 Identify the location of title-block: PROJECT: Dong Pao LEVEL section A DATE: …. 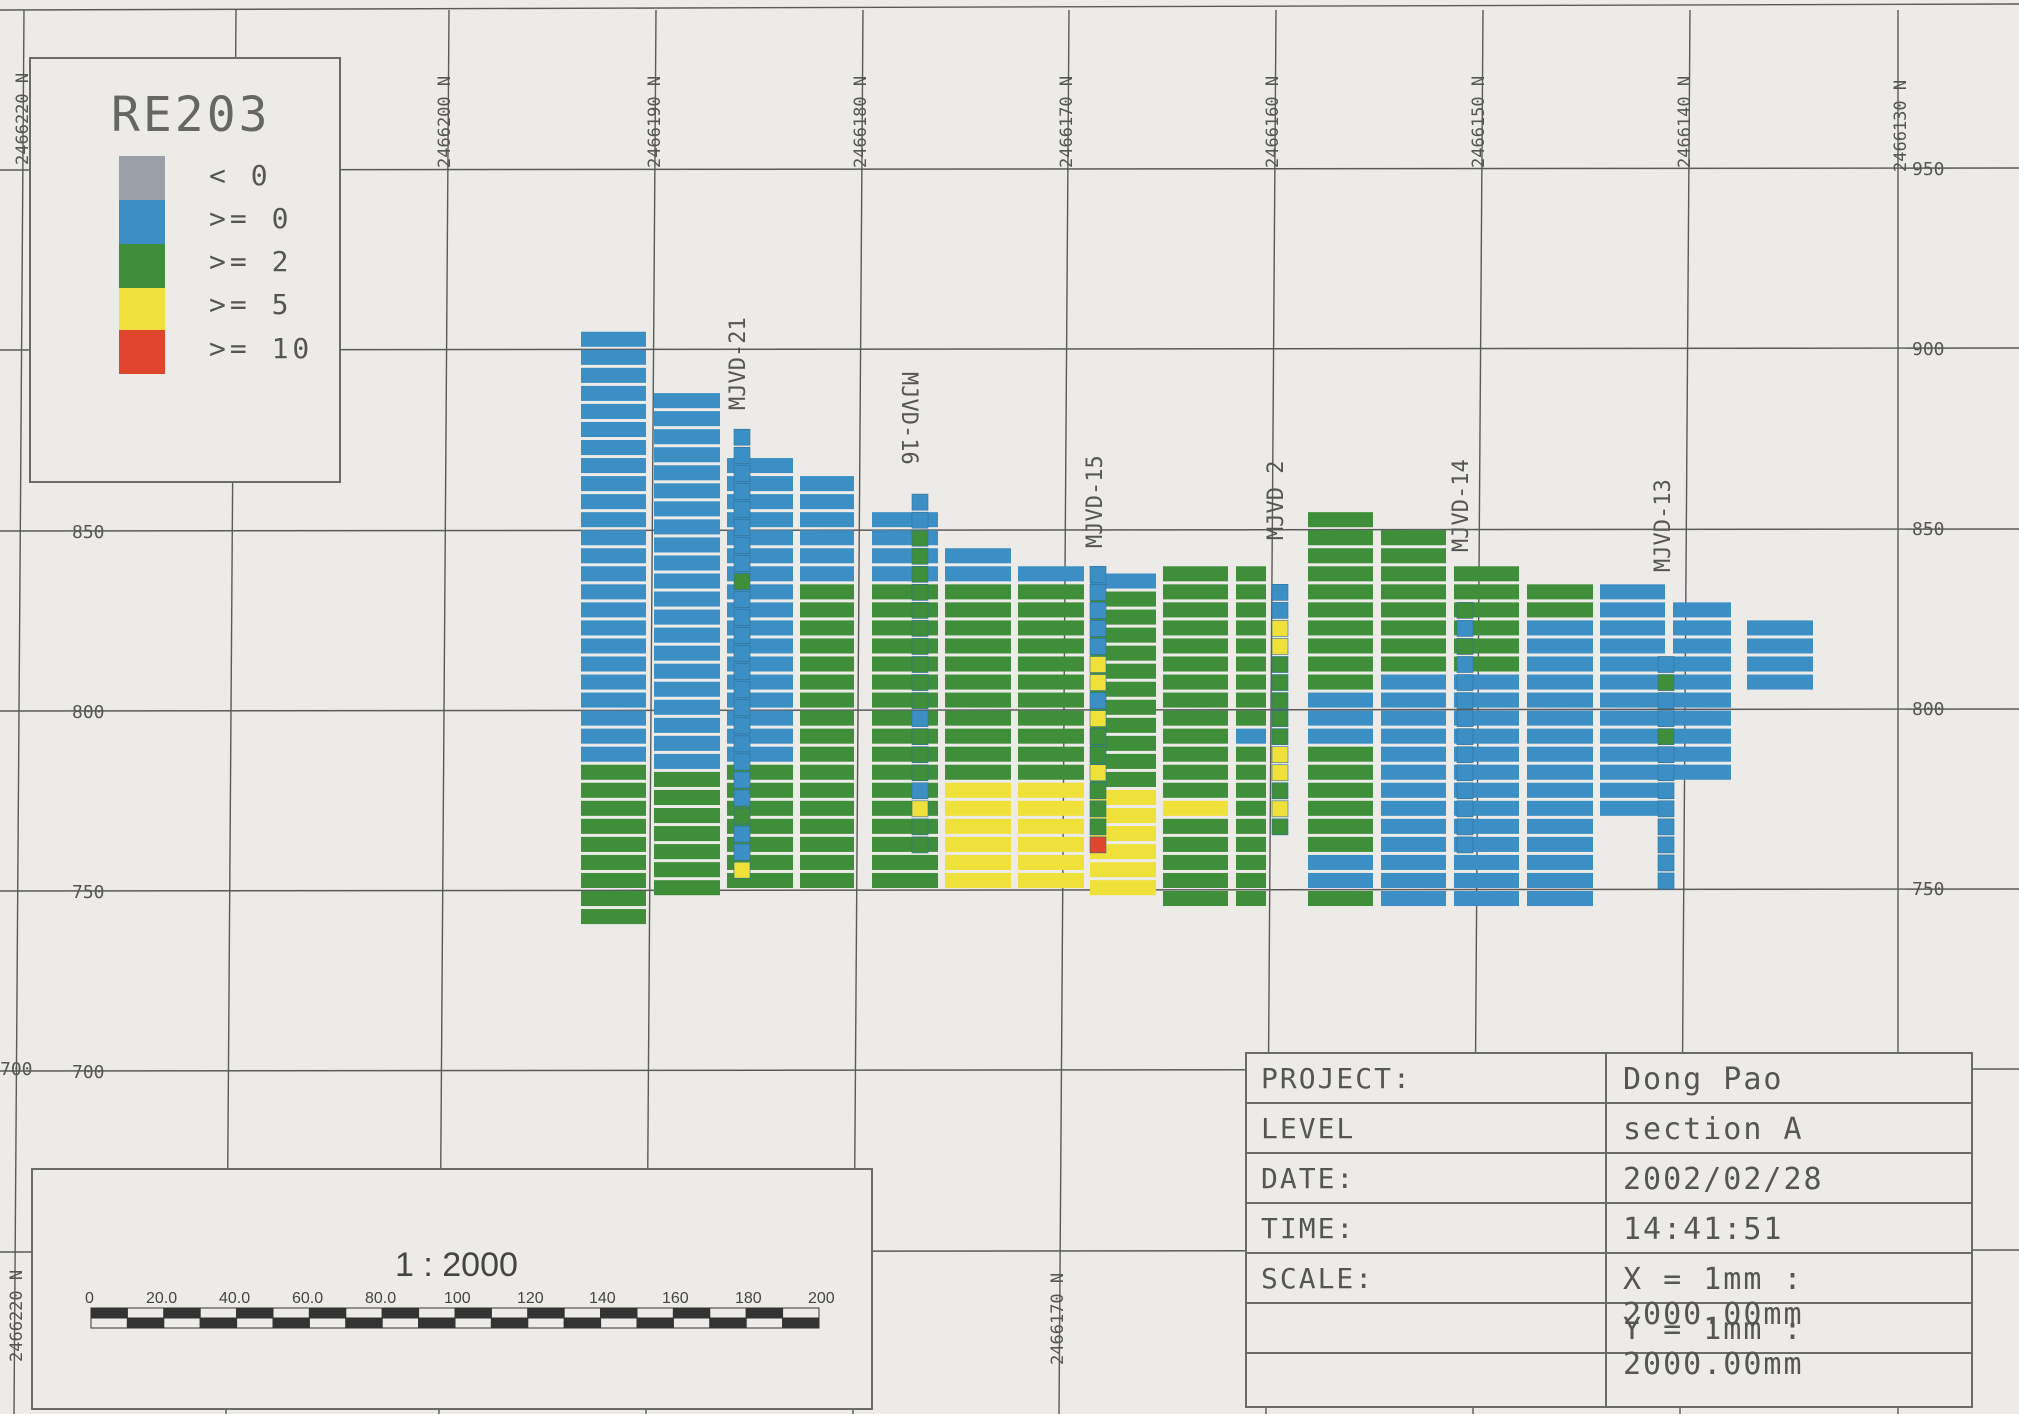
(1609, 1230).